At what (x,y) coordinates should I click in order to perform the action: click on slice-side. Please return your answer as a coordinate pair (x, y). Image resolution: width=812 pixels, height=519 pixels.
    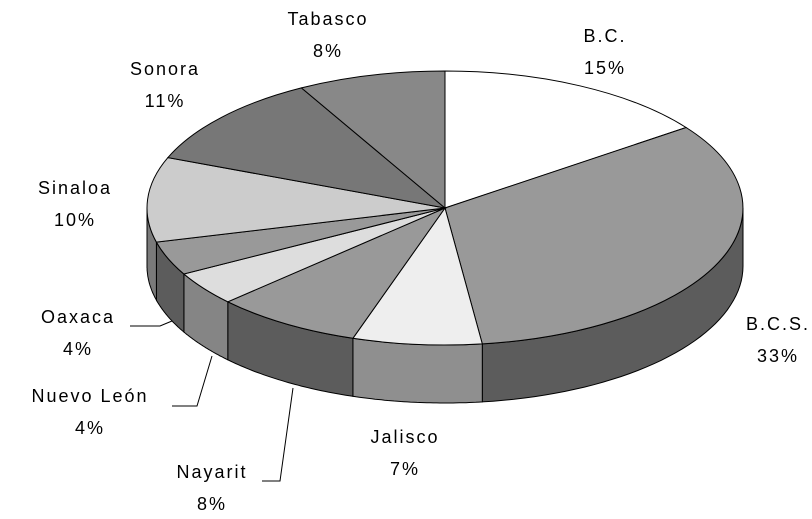
    Looking at the image, I should click on (417, 370).